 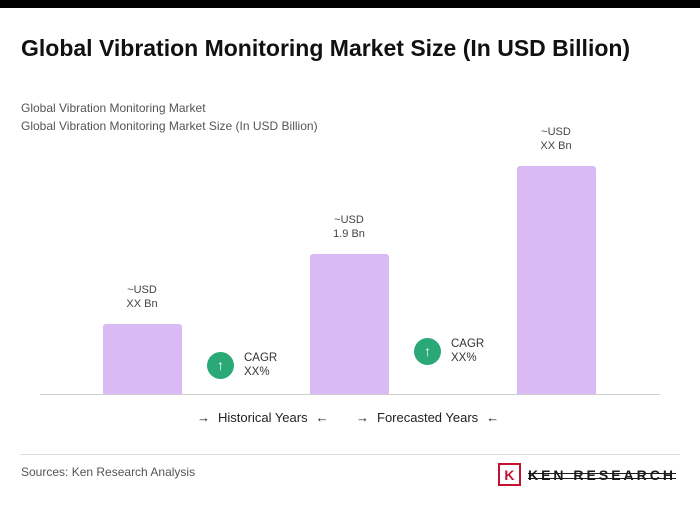 I want to click on axis-annotation-forecasted: → Forecasted Years ←, so click(x=427, y=417).